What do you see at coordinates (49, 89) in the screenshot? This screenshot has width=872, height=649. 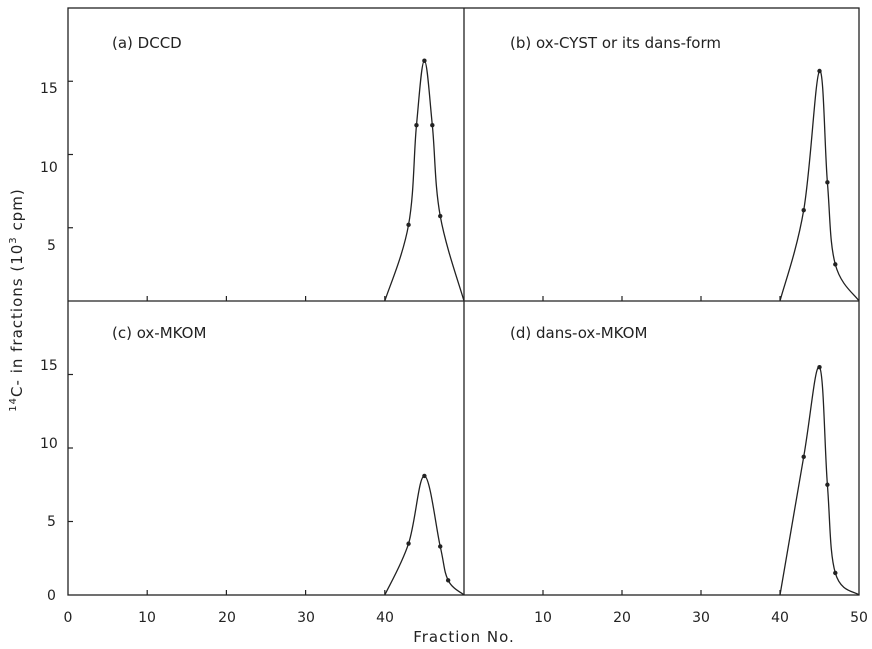 I see `y-tick-label-top-15: 15` at bounding box center [49, 89].